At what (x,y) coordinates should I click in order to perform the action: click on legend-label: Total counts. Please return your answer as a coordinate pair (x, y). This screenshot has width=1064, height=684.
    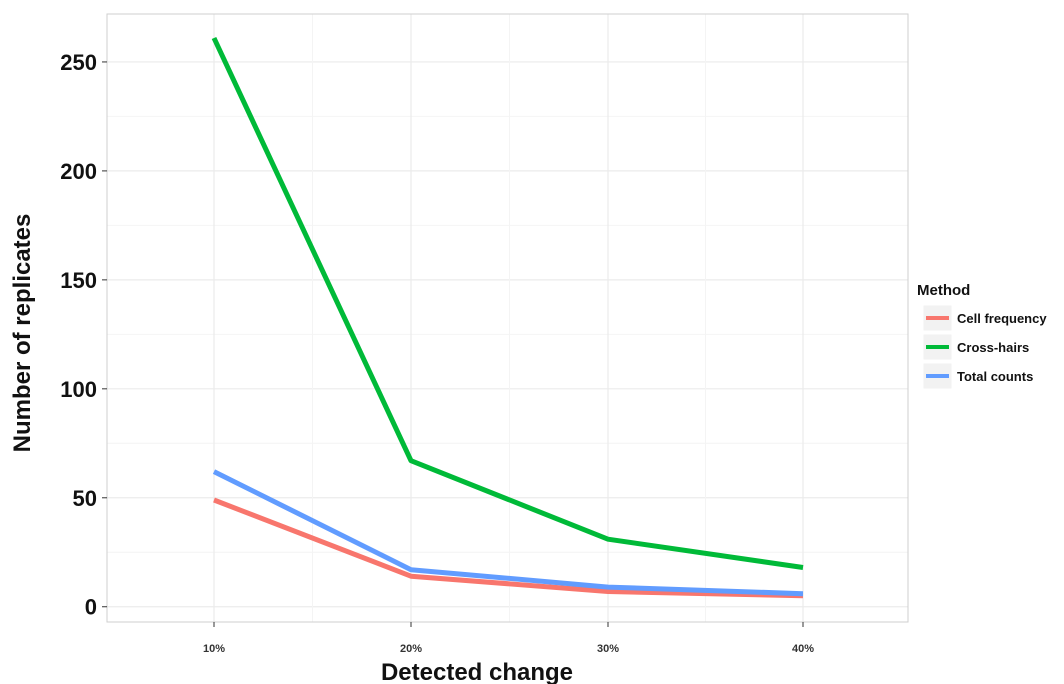
    Looking at the image, I should click on (995, 376).